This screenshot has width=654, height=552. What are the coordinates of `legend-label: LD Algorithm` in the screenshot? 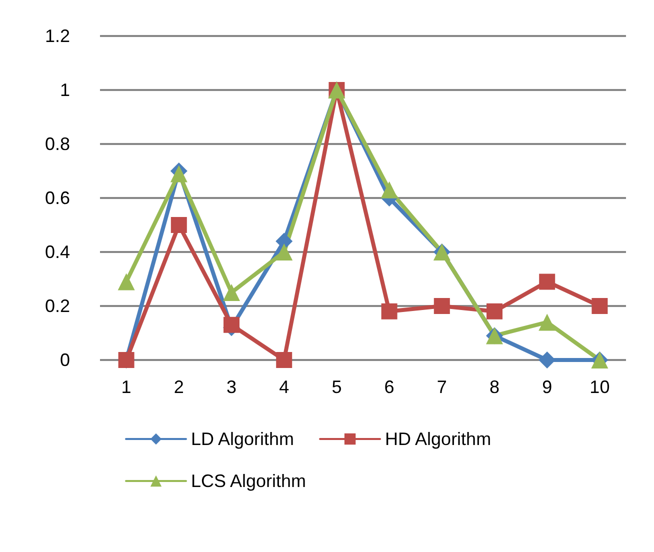 It's located at (242, 439).